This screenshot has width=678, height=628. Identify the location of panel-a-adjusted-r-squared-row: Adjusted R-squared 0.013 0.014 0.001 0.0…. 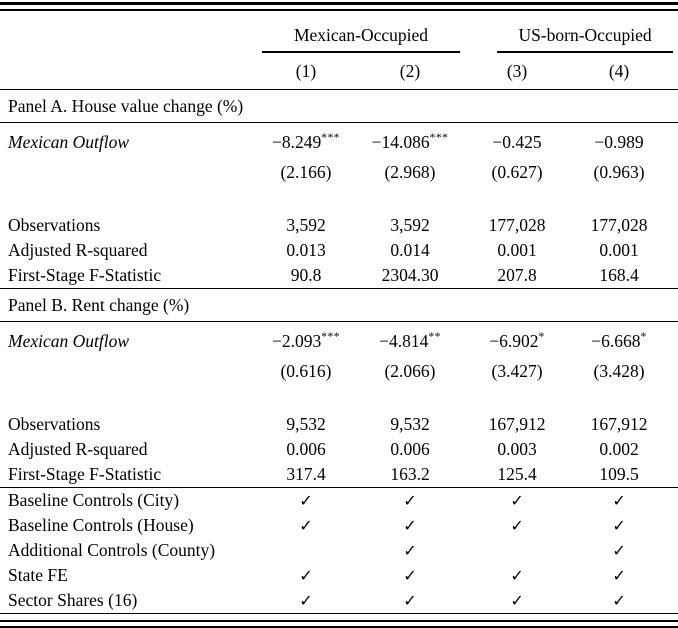
(339, 250).